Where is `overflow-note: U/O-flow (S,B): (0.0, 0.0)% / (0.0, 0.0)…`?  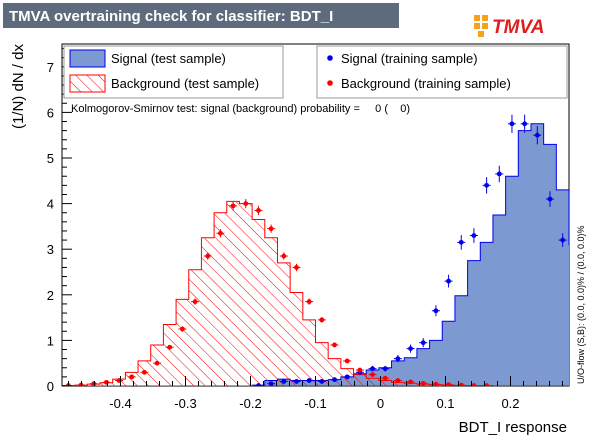 overflow-note: U/O-flow (S,B): (0.0, 0.0)% / (0.0, 0.0)… is located at coordinates (581, 304).